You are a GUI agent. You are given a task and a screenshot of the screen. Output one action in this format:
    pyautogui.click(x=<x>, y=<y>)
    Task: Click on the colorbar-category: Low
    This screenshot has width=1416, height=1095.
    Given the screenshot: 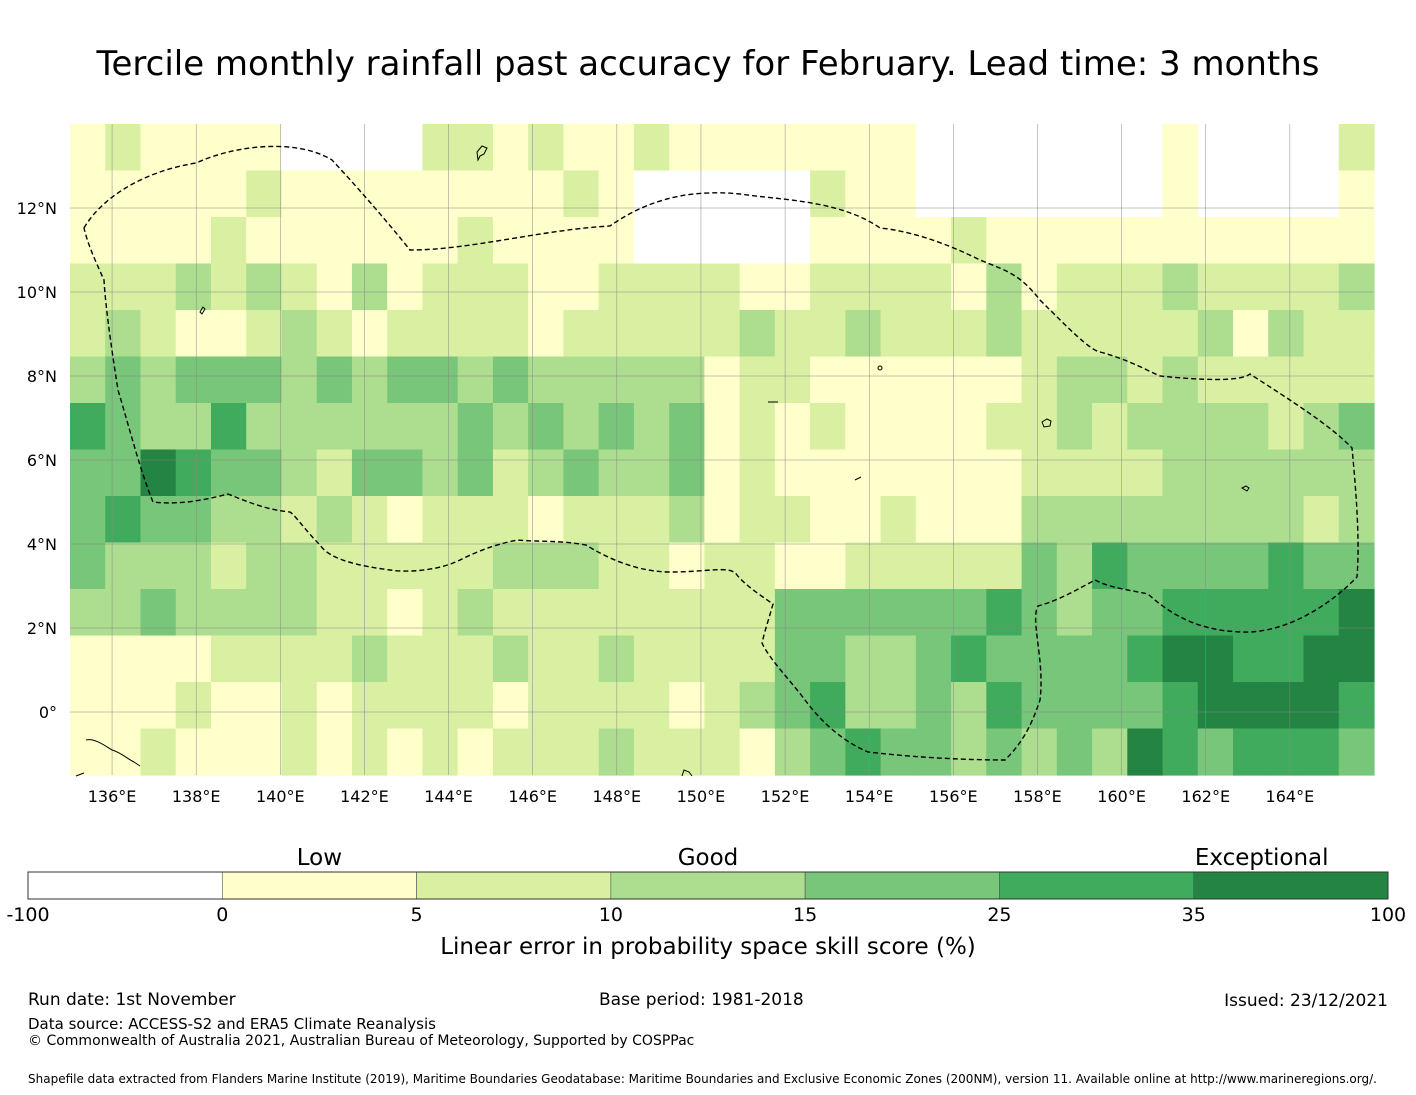 What is the action you would take?
    pyautogui.click(x=319, y=858)
    